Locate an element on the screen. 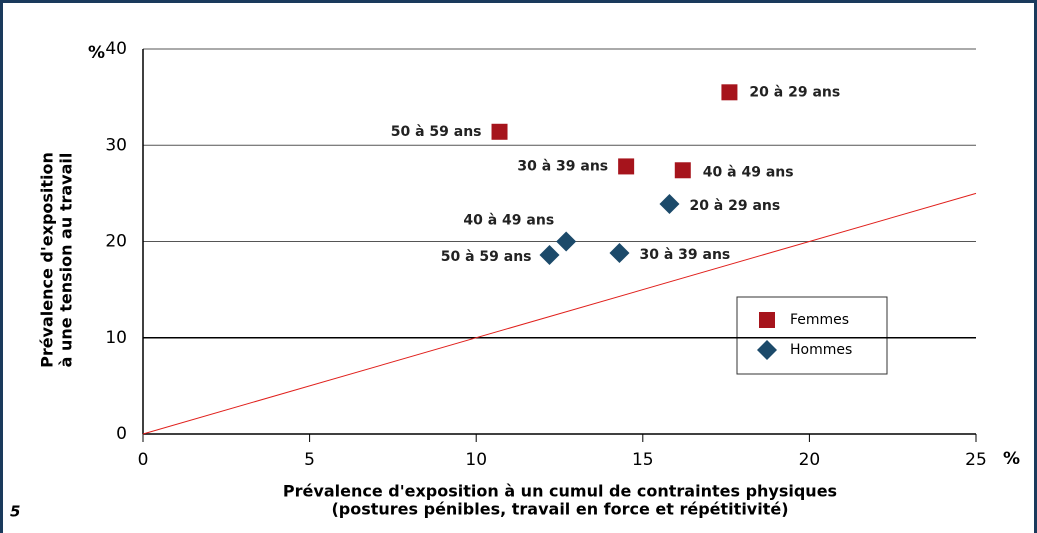 The height and width of the screenshot is (533, 1037). x-tick-label: 10 is located at coordinates (476, 460).